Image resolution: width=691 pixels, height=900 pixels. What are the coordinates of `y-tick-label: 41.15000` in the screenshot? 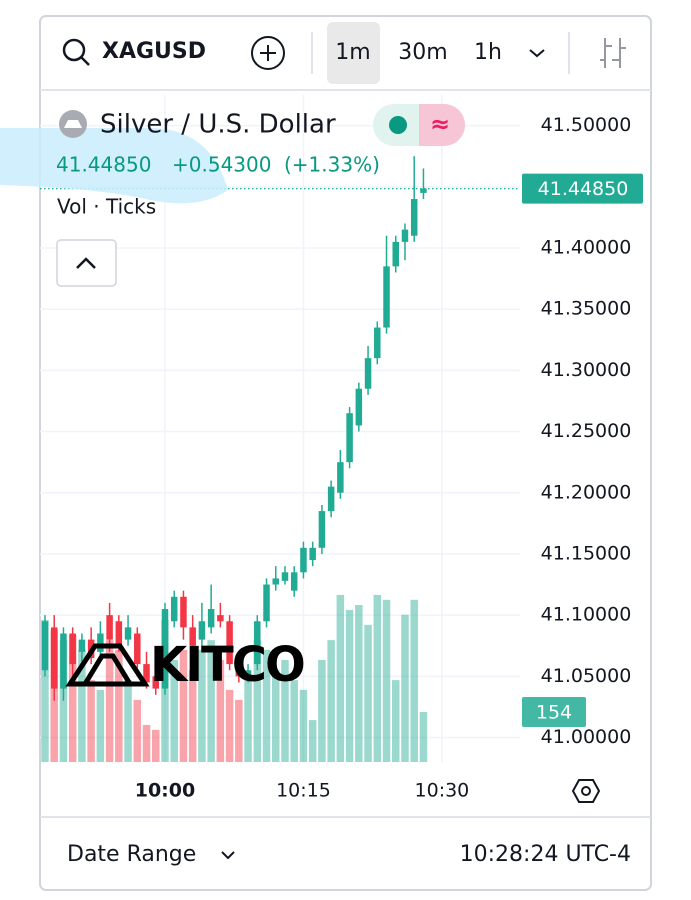 It's located at (586, 553).